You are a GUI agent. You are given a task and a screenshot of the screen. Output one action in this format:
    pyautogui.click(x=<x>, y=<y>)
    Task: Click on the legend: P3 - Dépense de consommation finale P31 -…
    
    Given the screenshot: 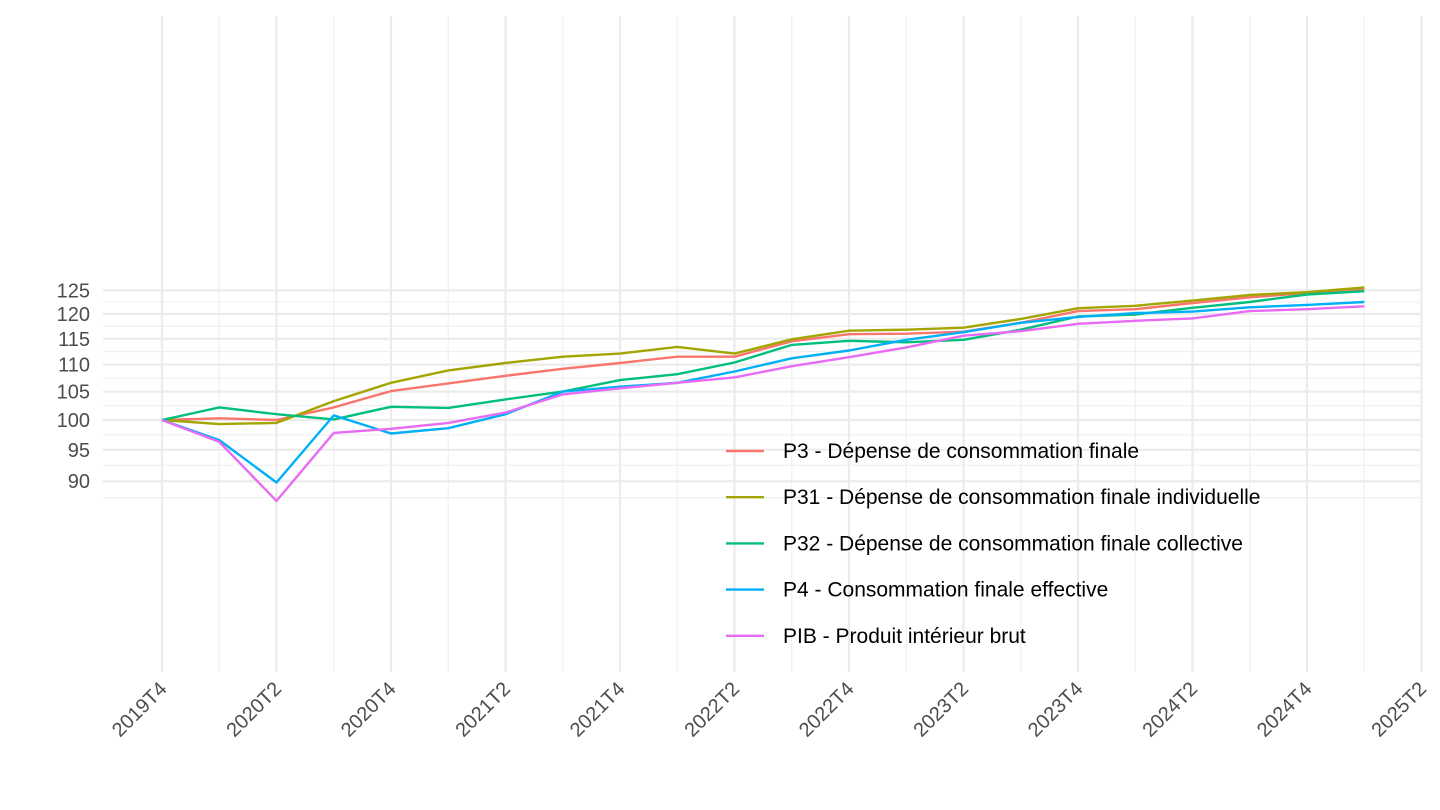 What is the action you would take?
    pyautogui.click(x=993, y=544)
    